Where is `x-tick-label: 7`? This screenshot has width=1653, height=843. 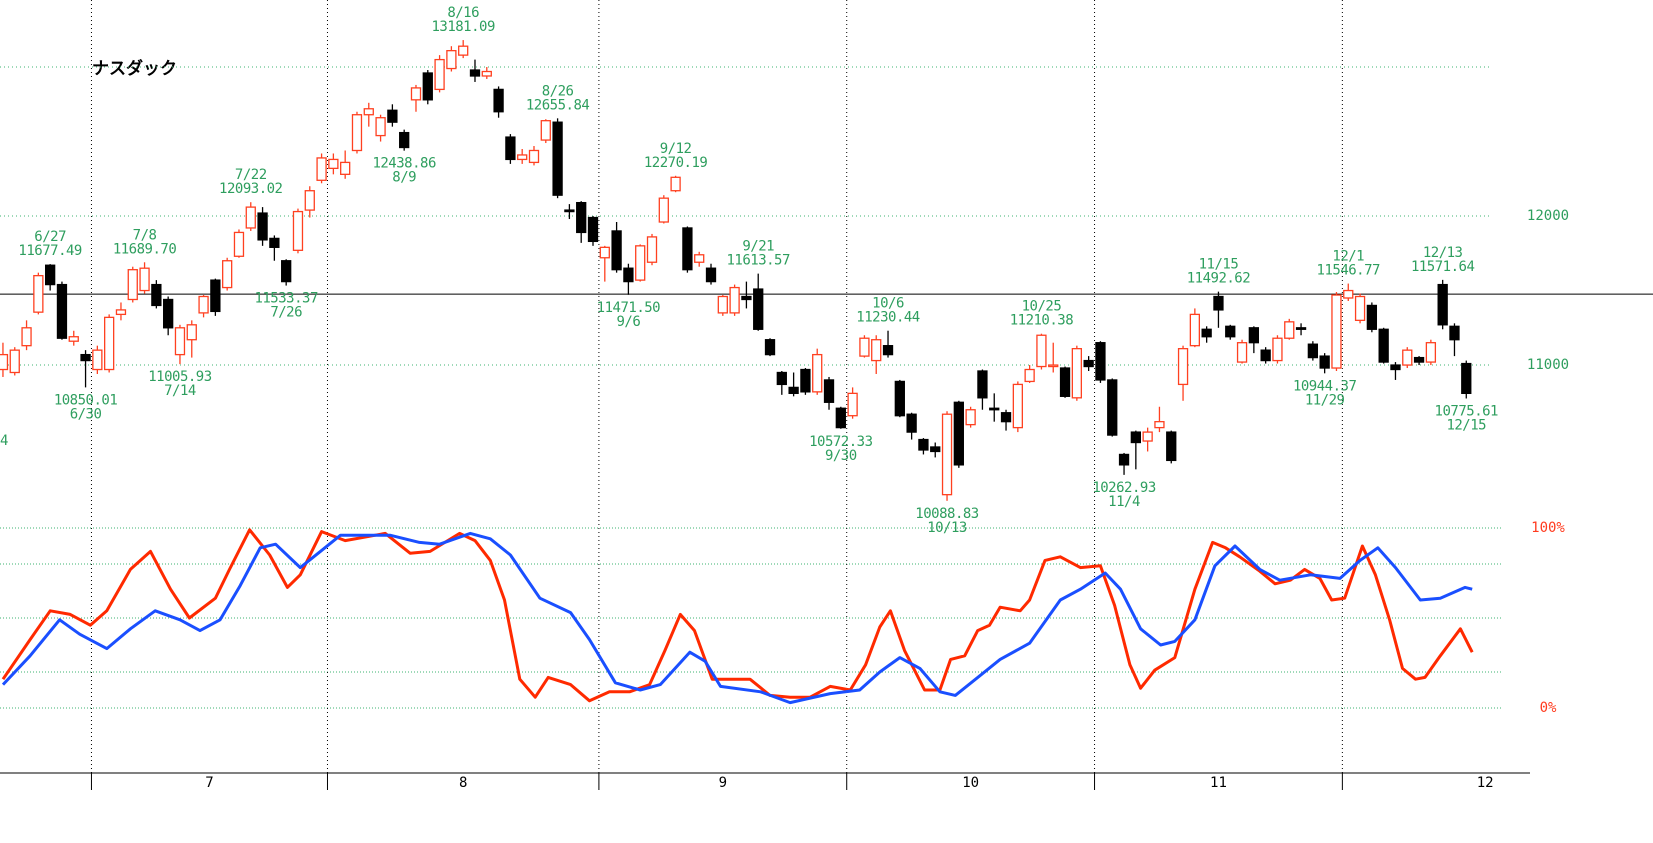 x-tick-label: 7 is located at coordinates (209, 783).